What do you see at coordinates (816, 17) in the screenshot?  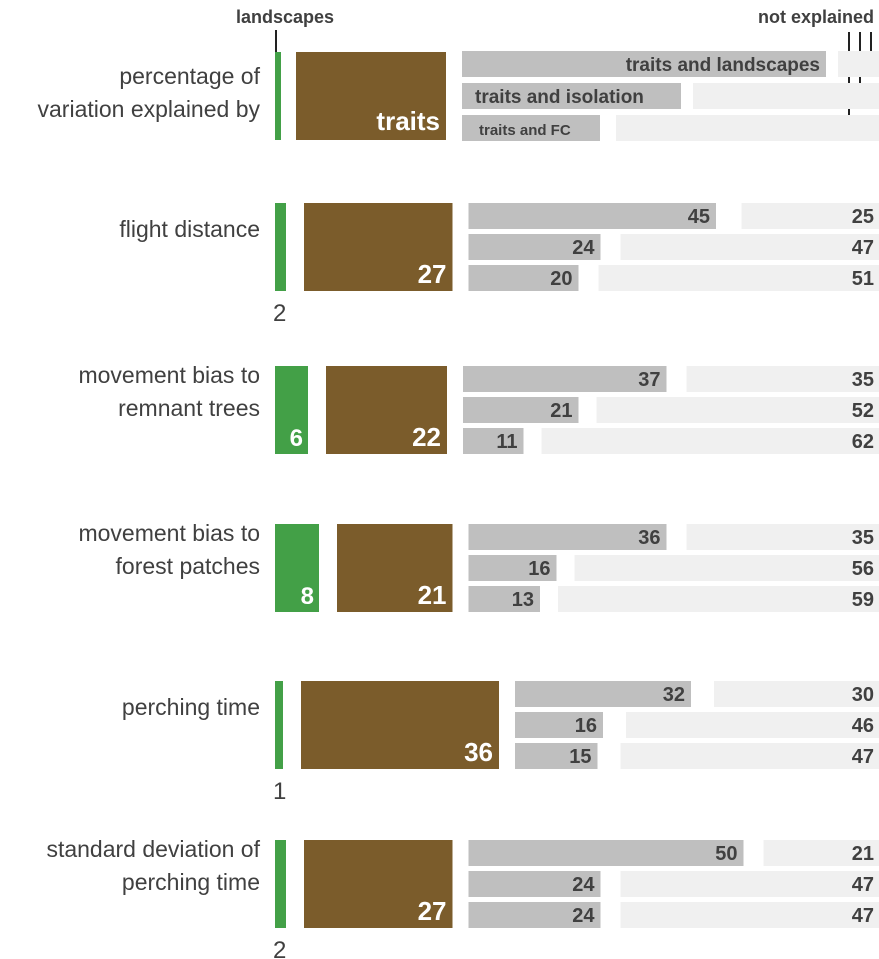 I see `legend-not-explained-label: not explained` at bounding box center [816, 17].